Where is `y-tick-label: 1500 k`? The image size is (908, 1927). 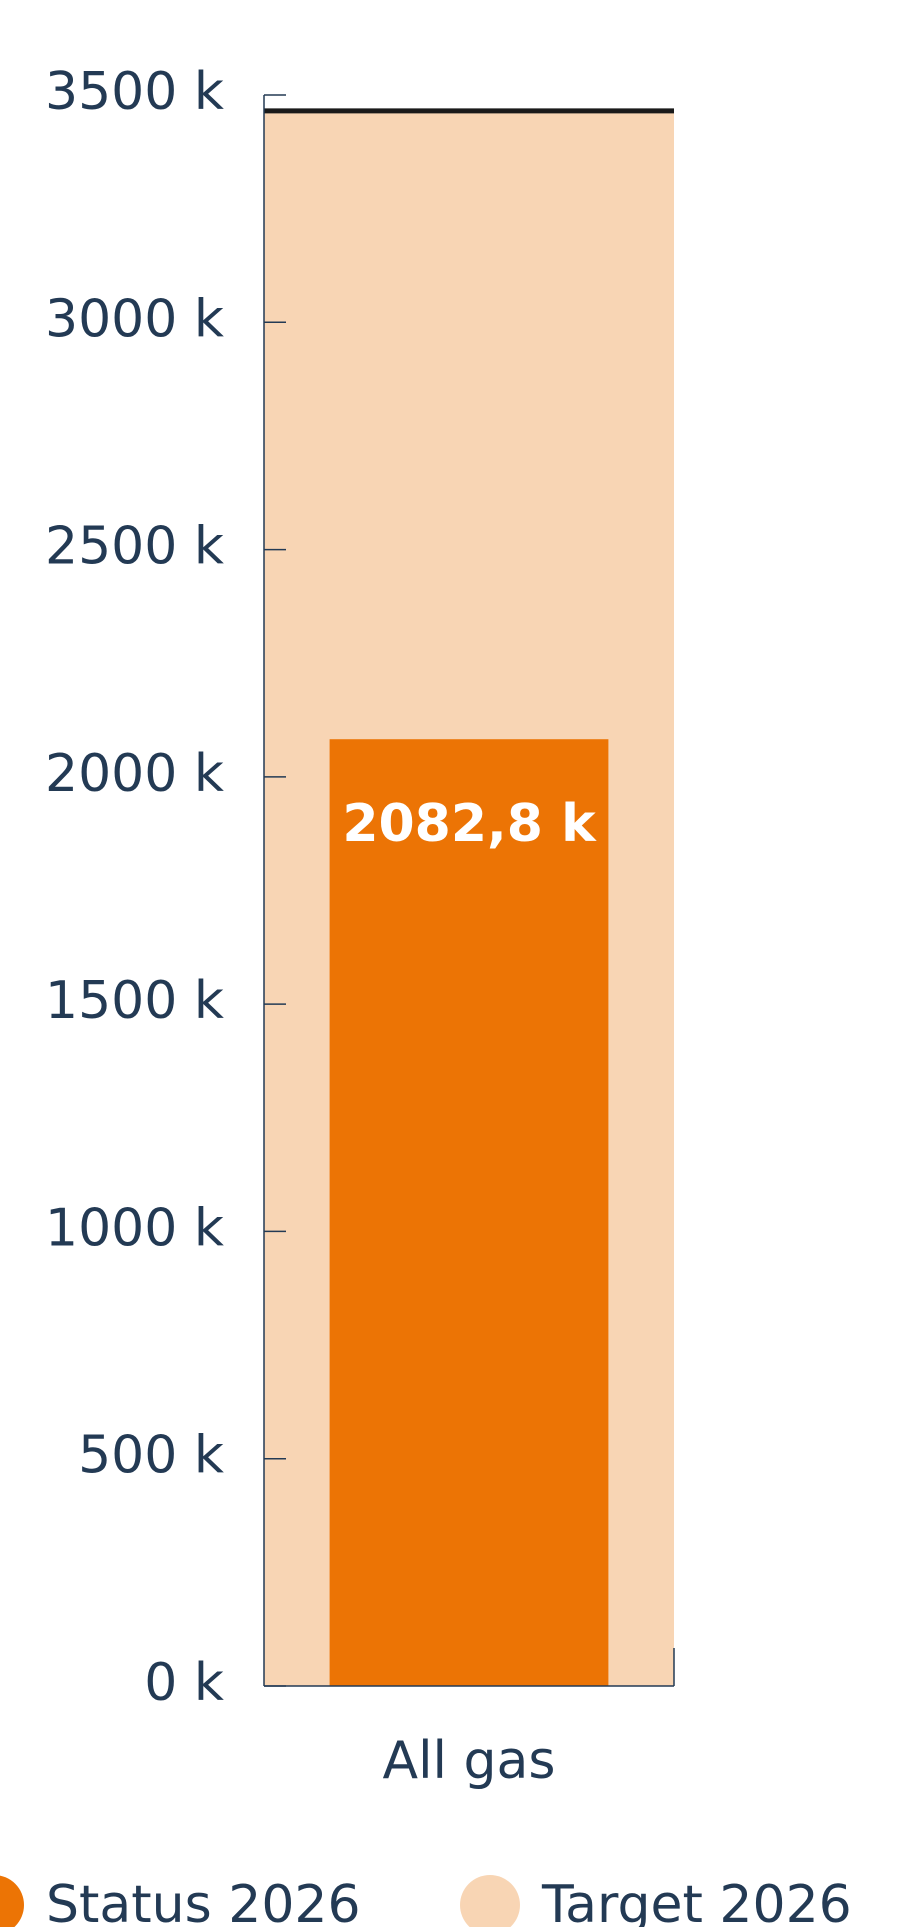
y-tick-label: 1500 k is located at coordinates (134, 1001).